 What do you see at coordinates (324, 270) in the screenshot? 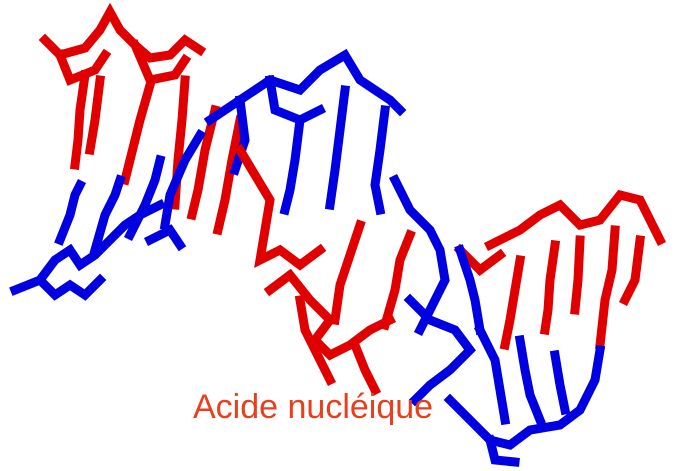
I see `red-strand-middle` at bounding box center [324, 270].